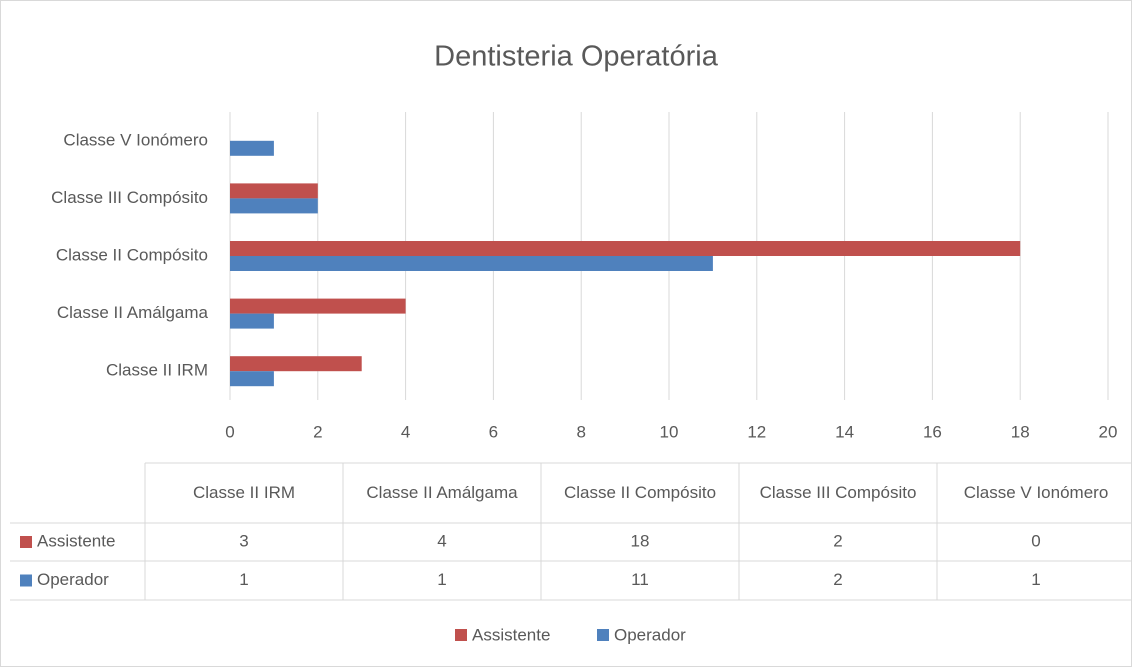 This screenshot has height=667, width=1132. I want to click on table-header: Classe V Ionómero, so click(1036, 492).